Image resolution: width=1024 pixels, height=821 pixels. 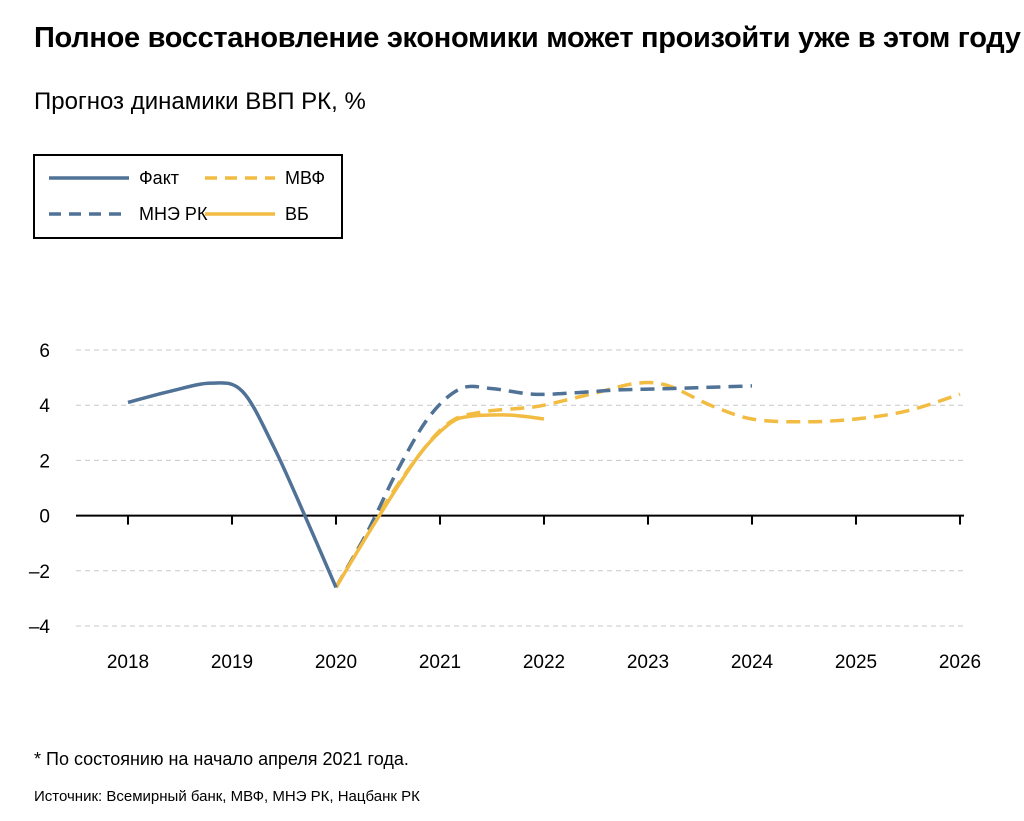 I want to click on legend-swatch-imf, so click(x=240, y=178).